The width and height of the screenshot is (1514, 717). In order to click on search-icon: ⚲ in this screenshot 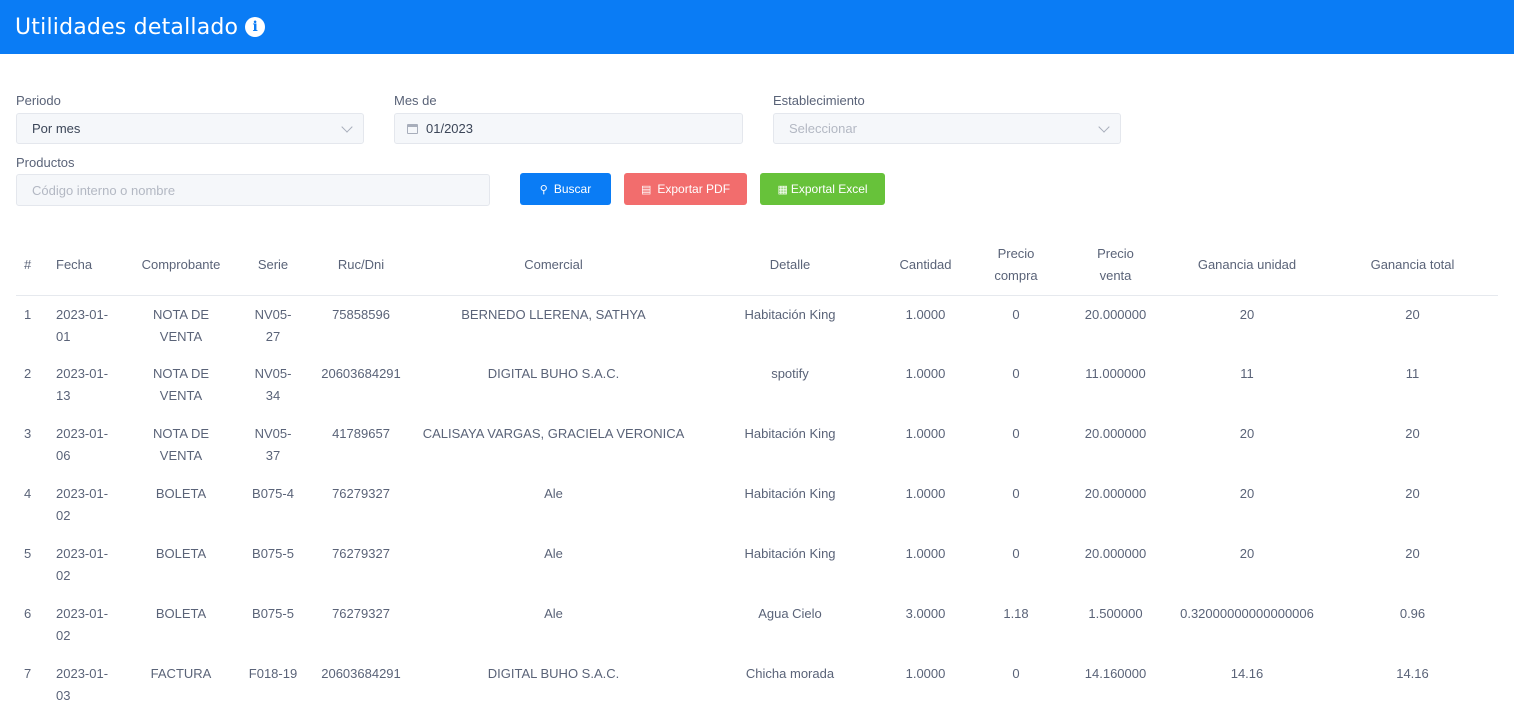, I will do `click(543, 189)`.